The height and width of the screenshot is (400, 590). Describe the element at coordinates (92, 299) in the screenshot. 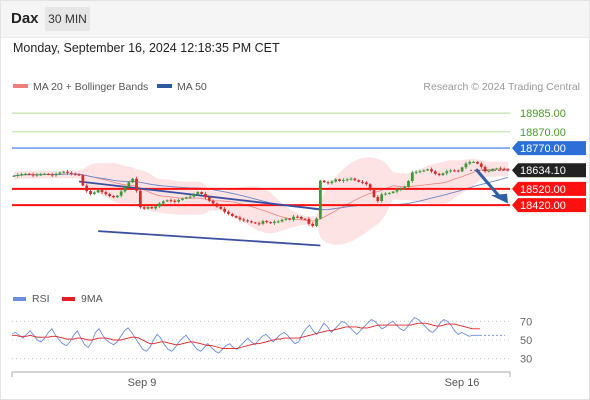

I see `legend-label: 9MA` at that location.